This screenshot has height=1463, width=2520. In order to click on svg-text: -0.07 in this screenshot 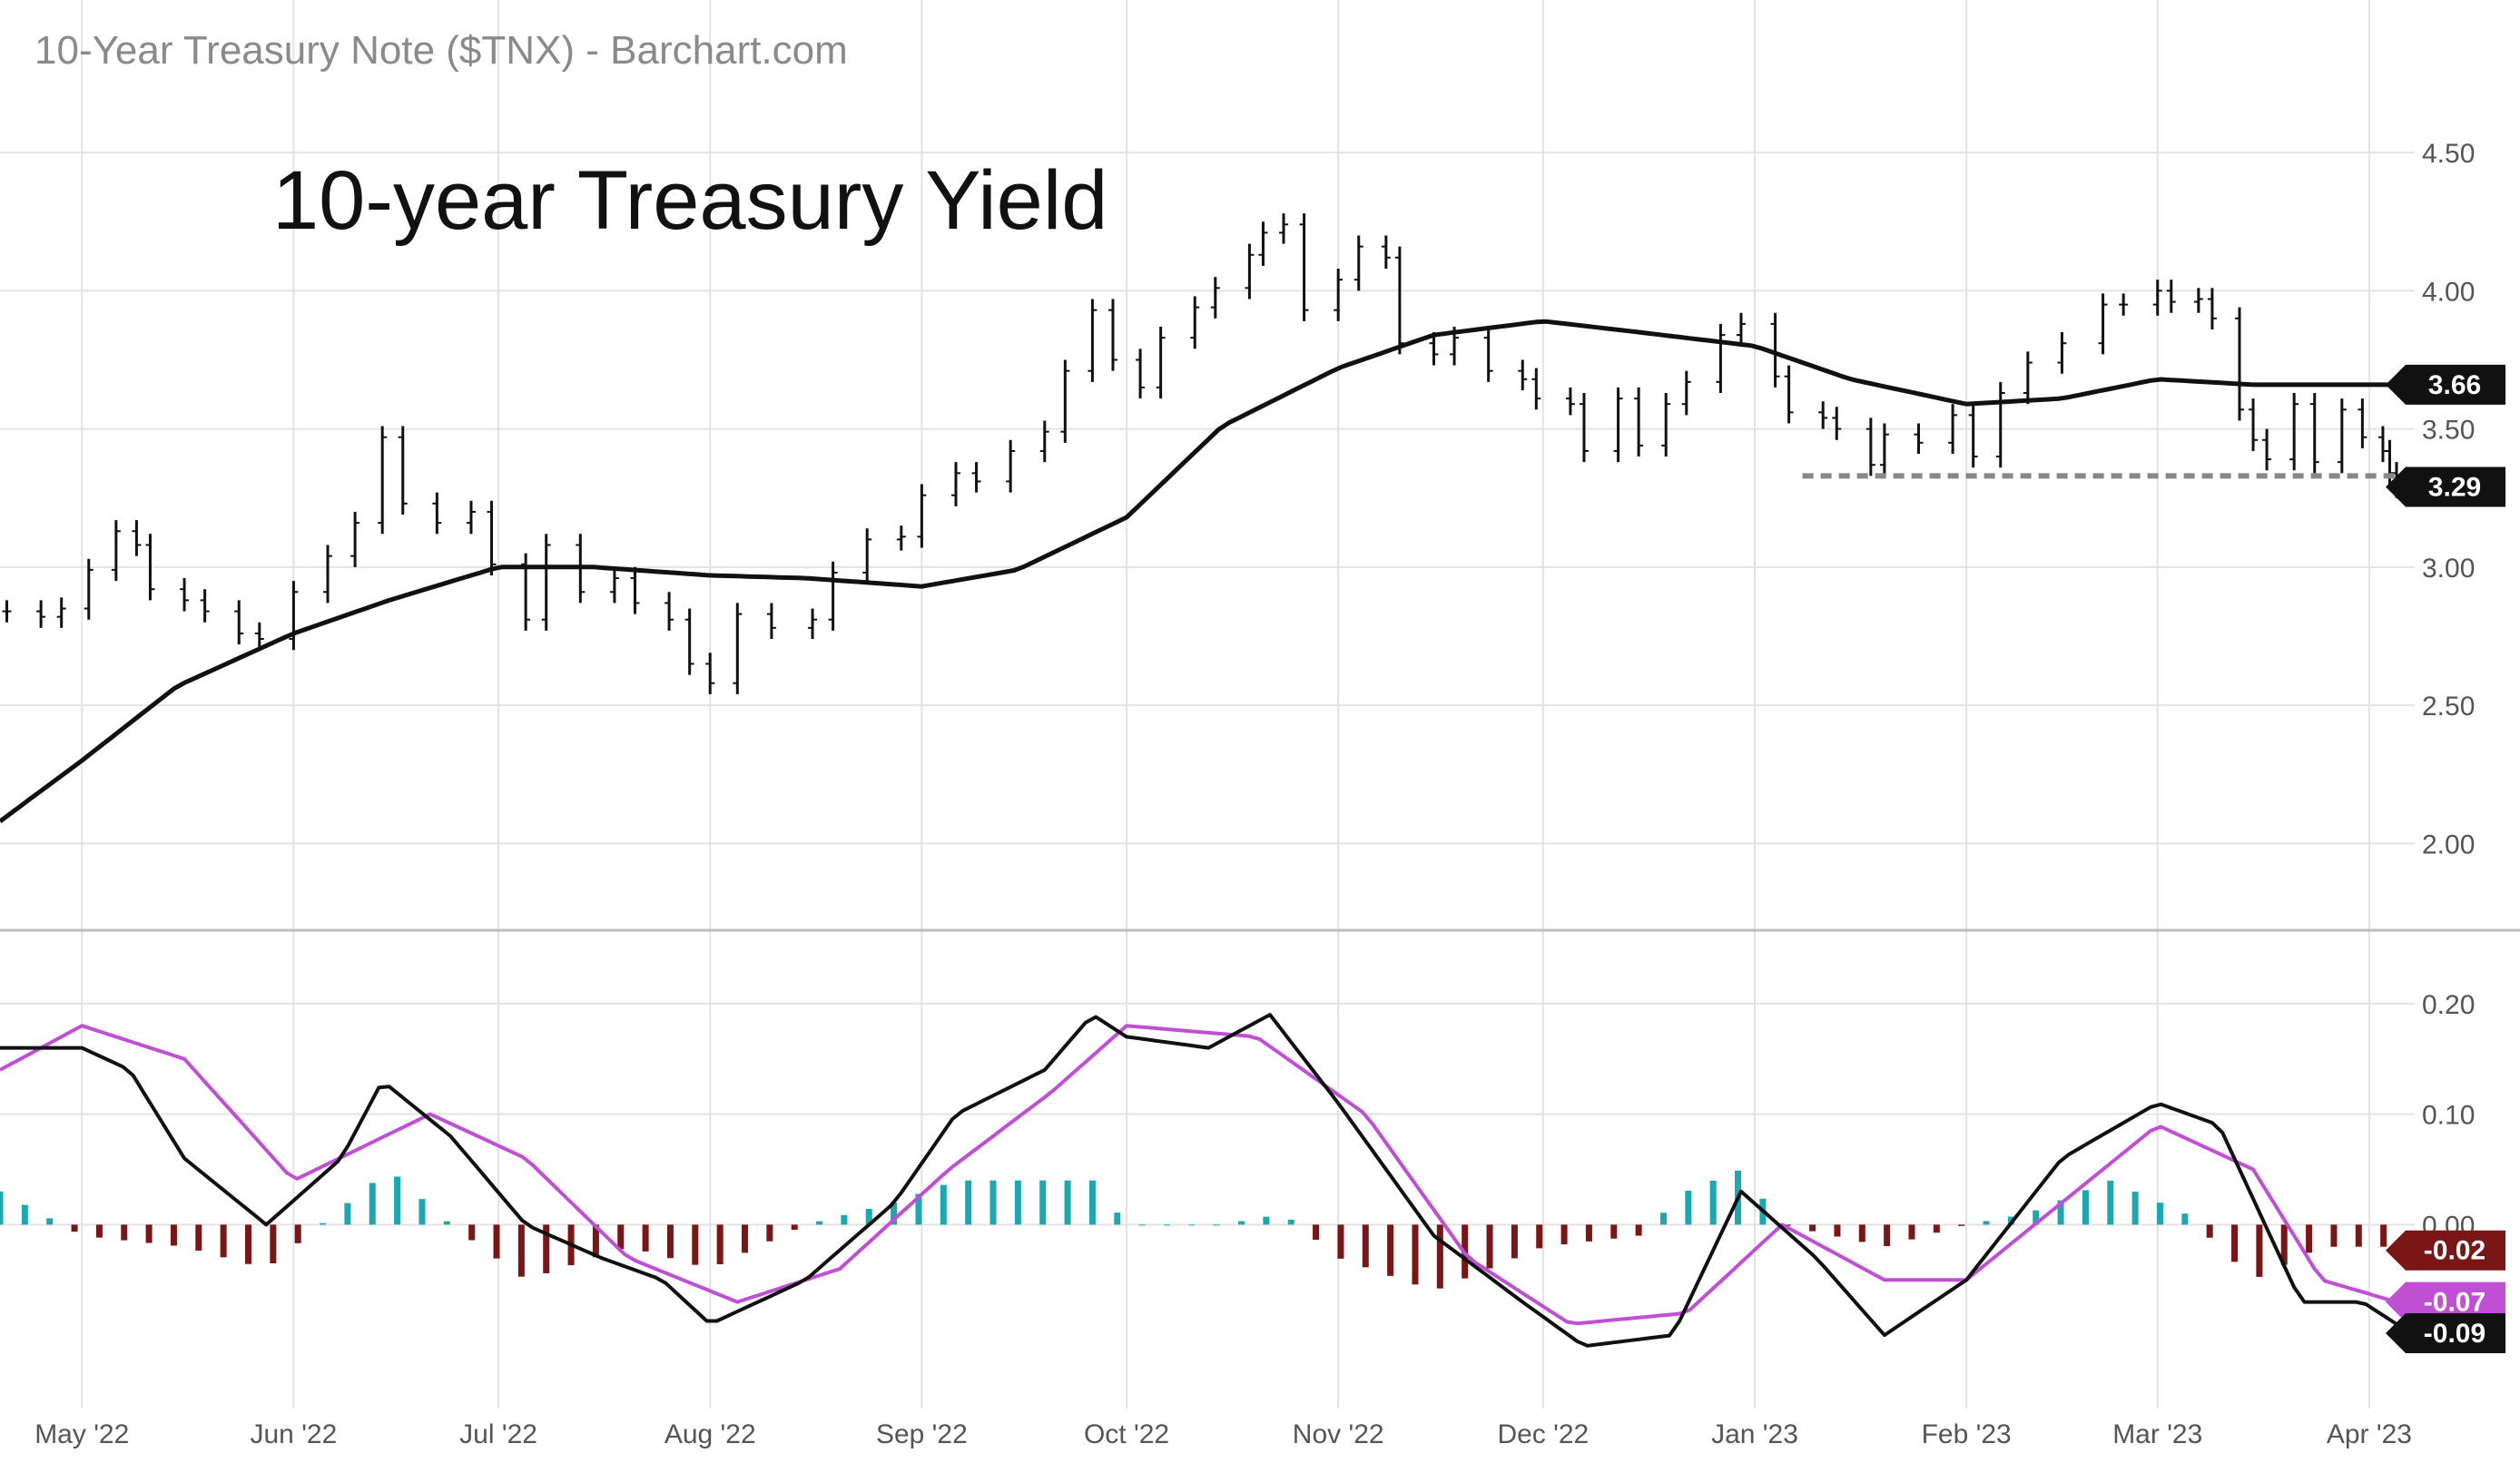, I will do `click(2455, 1303)`.